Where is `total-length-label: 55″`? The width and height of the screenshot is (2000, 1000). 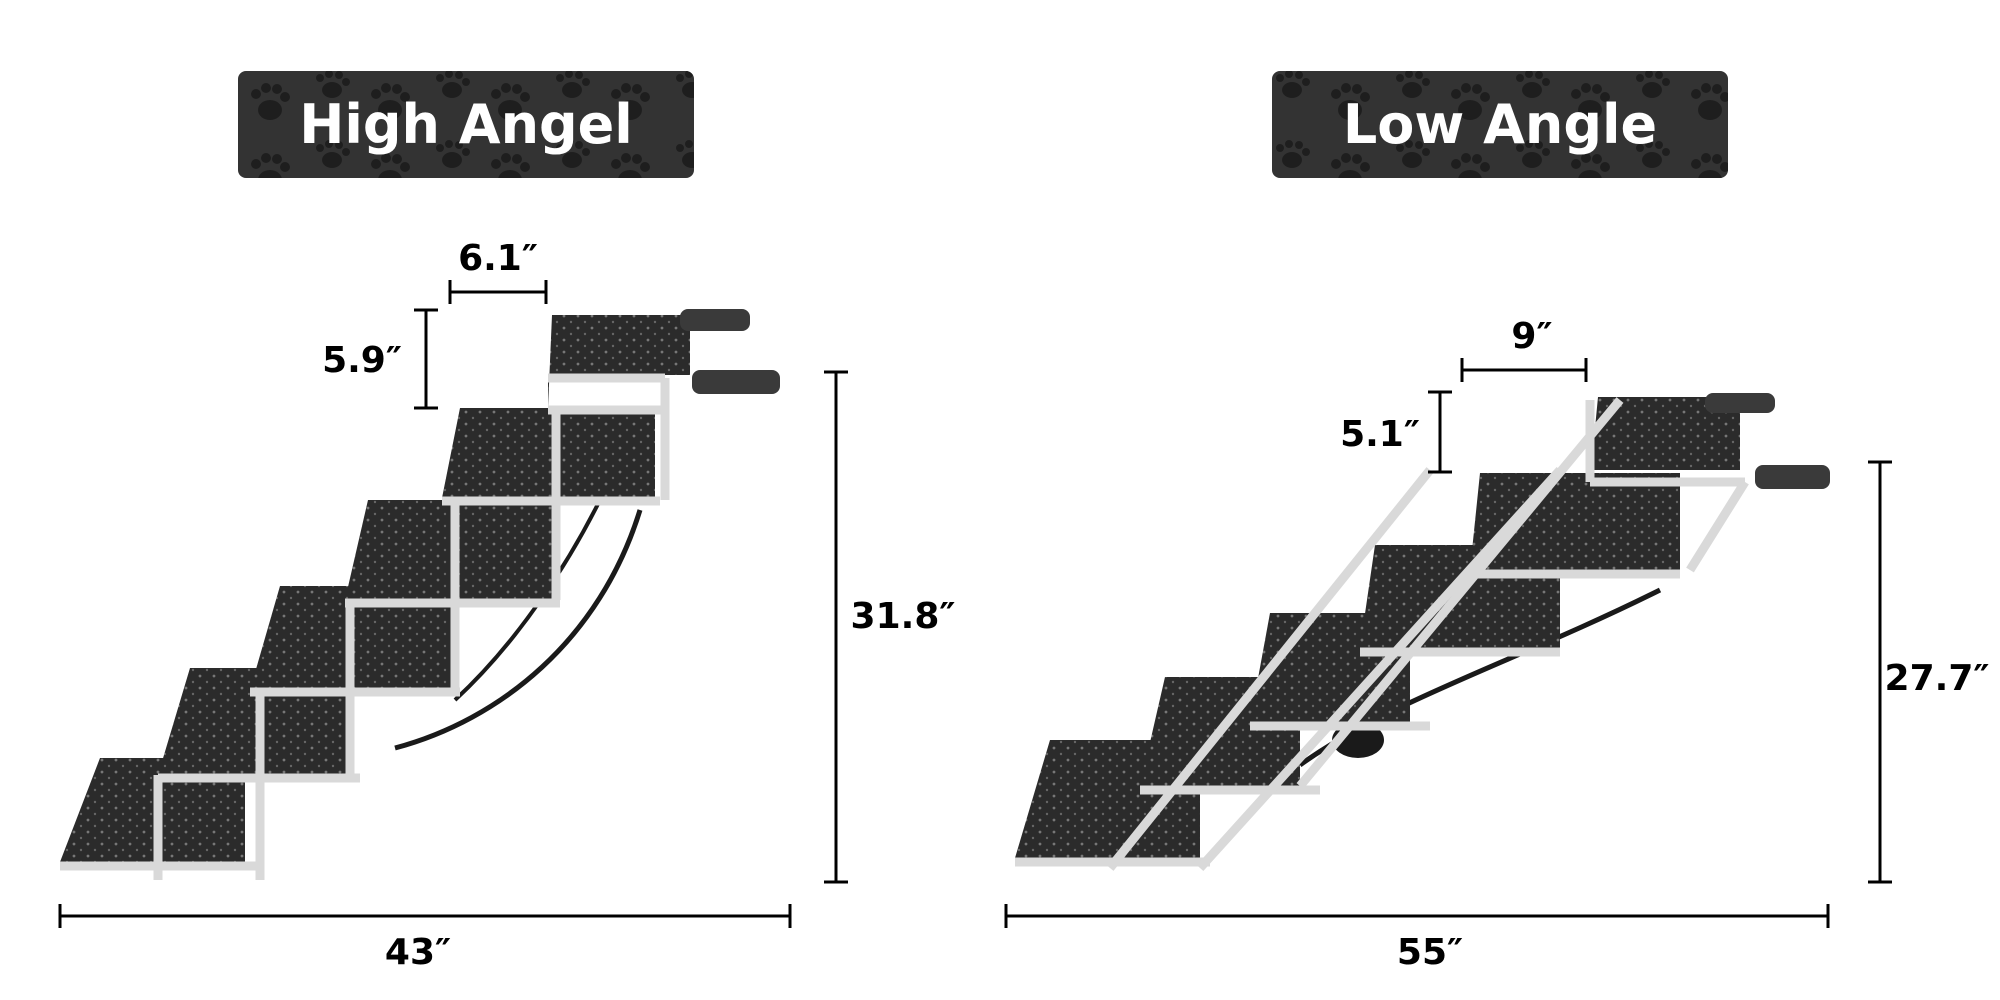 total-length-label: 55″ is located at coordinates (1430, 952).